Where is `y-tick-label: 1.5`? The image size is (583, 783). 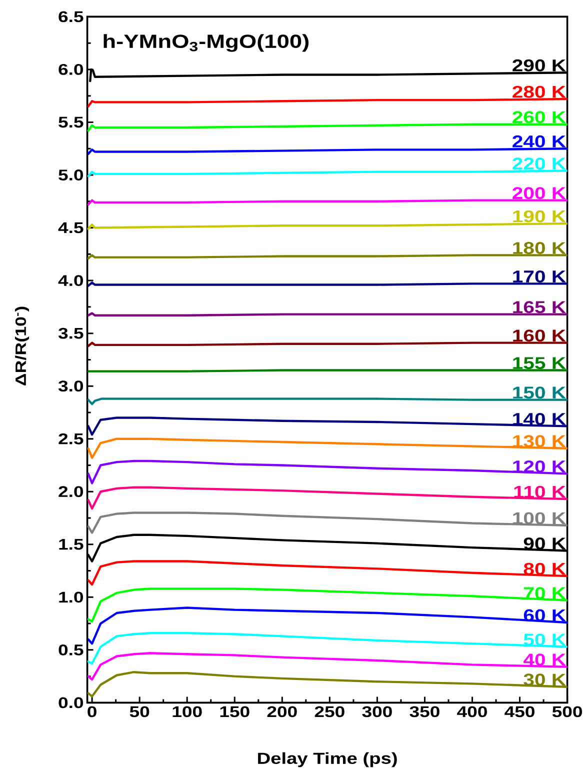
y-tick-label: 1.5 is located at coordinates (71, 544).